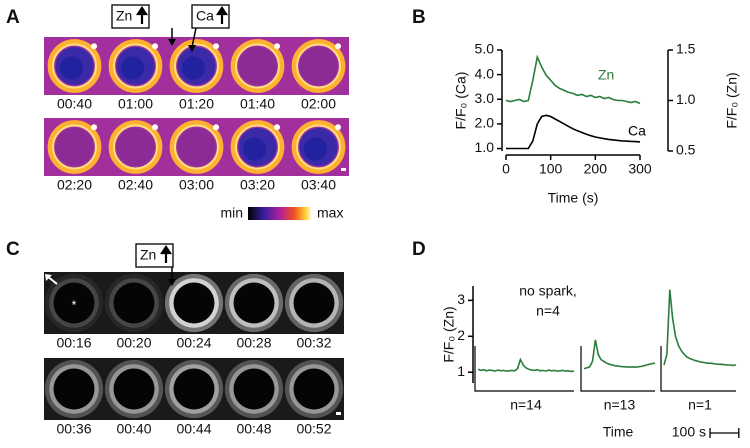  I want to click on panel-letter: B, so click(419, 17).